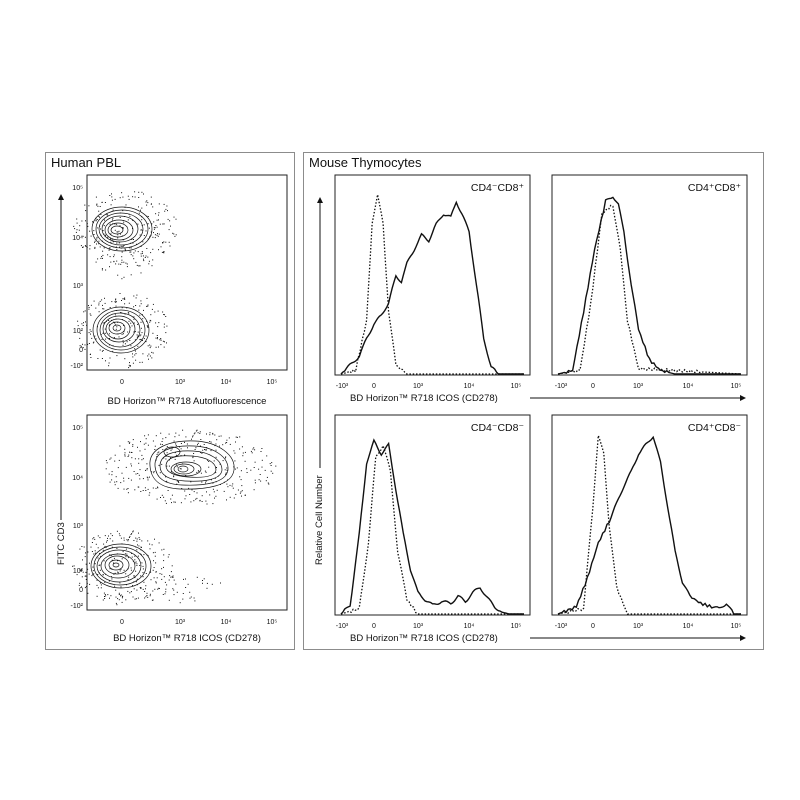 This screenshot has height=800, width=800. I want to click on mouse-thymocytes-title: Mouse Thymocytes, so click(365, 162).